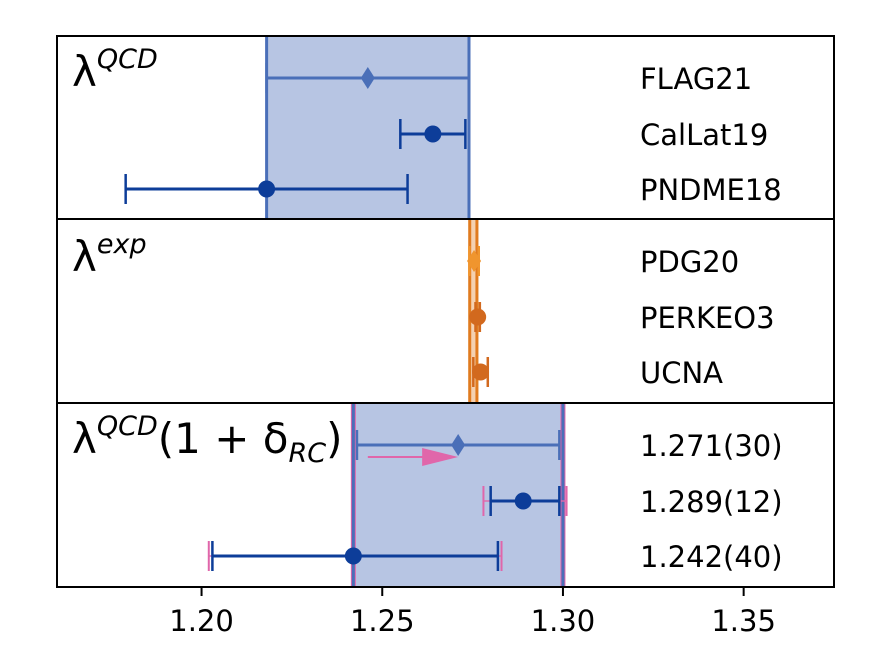  I want to click on x-tick-label: 1.25, so click(382, 621).